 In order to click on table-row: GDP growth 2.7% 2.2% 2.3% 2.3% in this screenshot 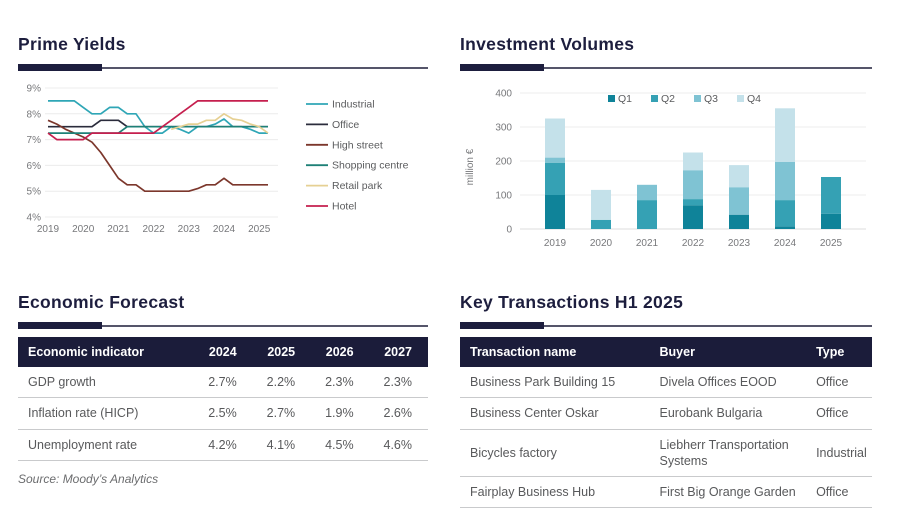, I will do `click(223, 383)`.